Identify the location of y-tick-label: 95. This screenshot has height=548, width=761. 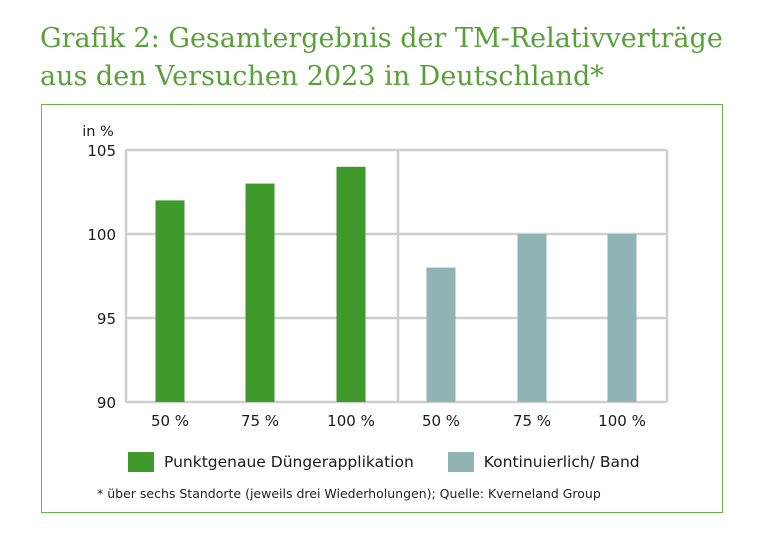
(106, 319).